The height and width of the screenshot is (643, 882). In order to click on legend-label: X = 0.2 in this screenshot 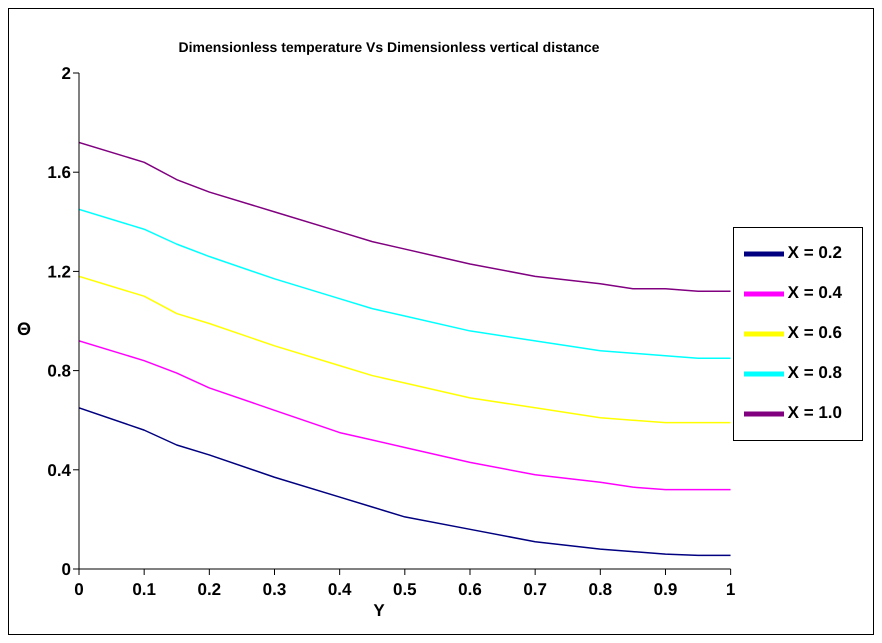, I will do `click(815, 252)`.